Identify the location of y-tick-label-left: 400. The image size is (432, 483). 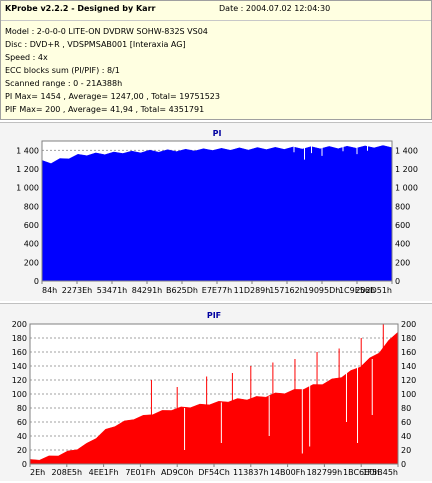
(31, 244).